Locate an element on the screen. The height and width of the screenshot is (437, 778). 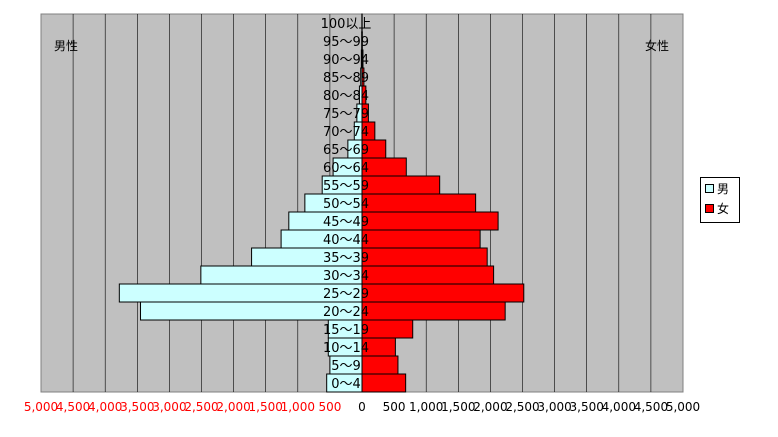
bar-female-50～54 is located at coordinates (419, 203).